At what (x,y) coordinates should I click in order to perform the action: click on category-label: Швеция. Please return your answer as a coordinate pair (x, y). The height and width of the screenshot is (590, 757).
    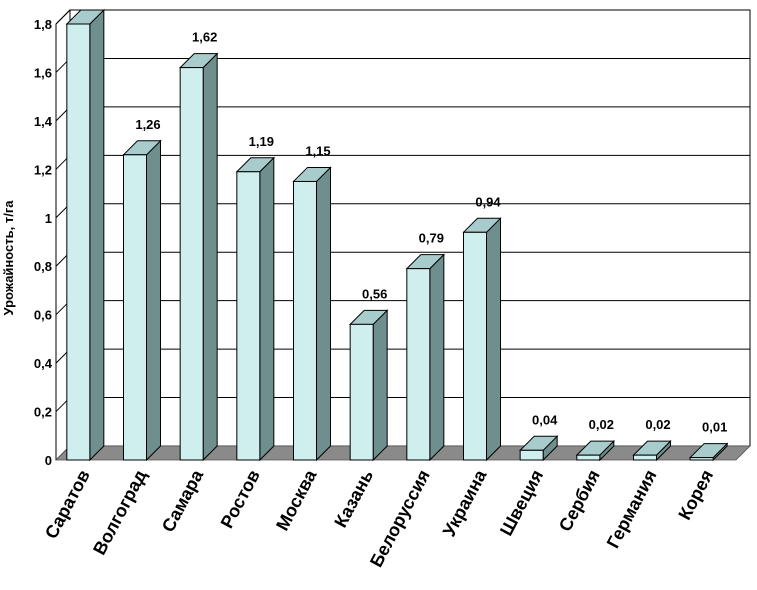
    Looking at the image, I should click on (521, 502).